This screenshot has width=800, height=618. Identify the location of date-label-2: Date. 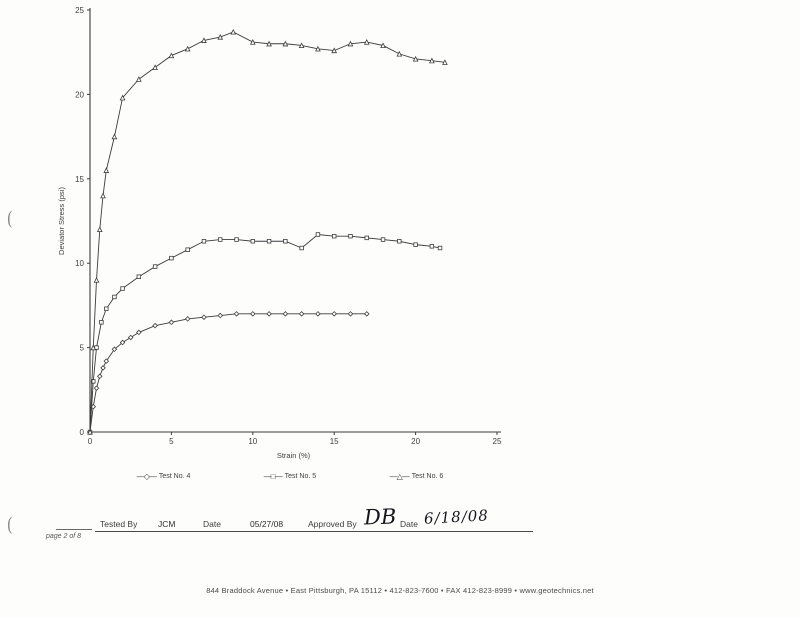
(409, 524).